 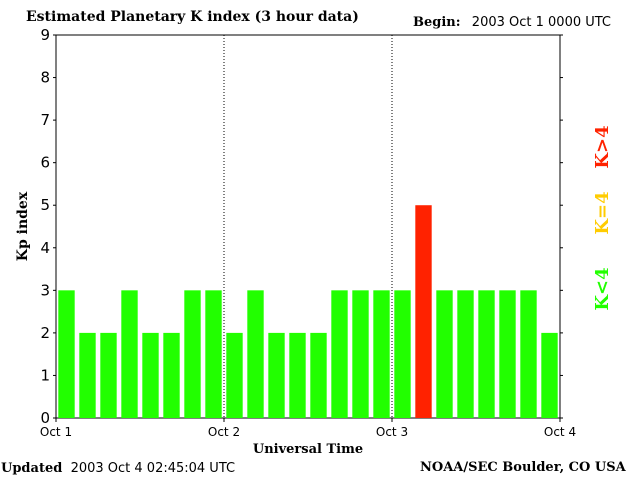 What do you see at coordinates (45, 418) in the screenshot?
I see `y-tick-label: 0` at bounding box center [45, 418].